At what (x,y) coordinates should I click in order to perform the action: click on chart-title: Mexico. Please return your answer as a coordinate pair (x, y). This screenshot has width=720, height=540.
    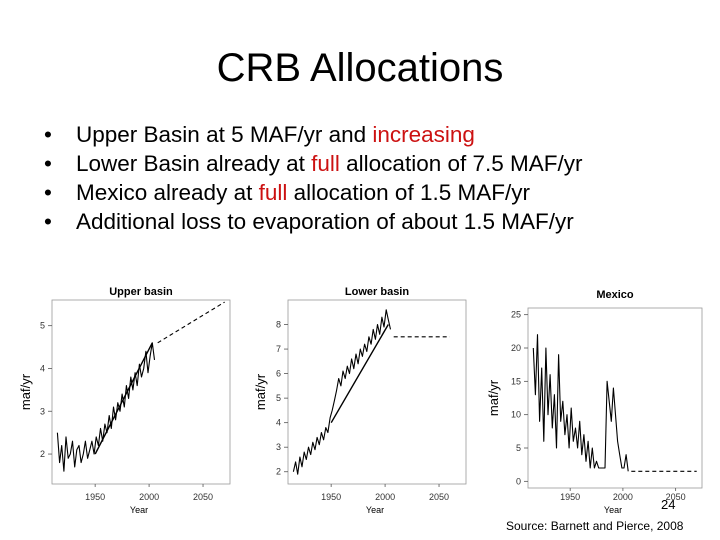
    Looking at the image, I should click on (615, 295).